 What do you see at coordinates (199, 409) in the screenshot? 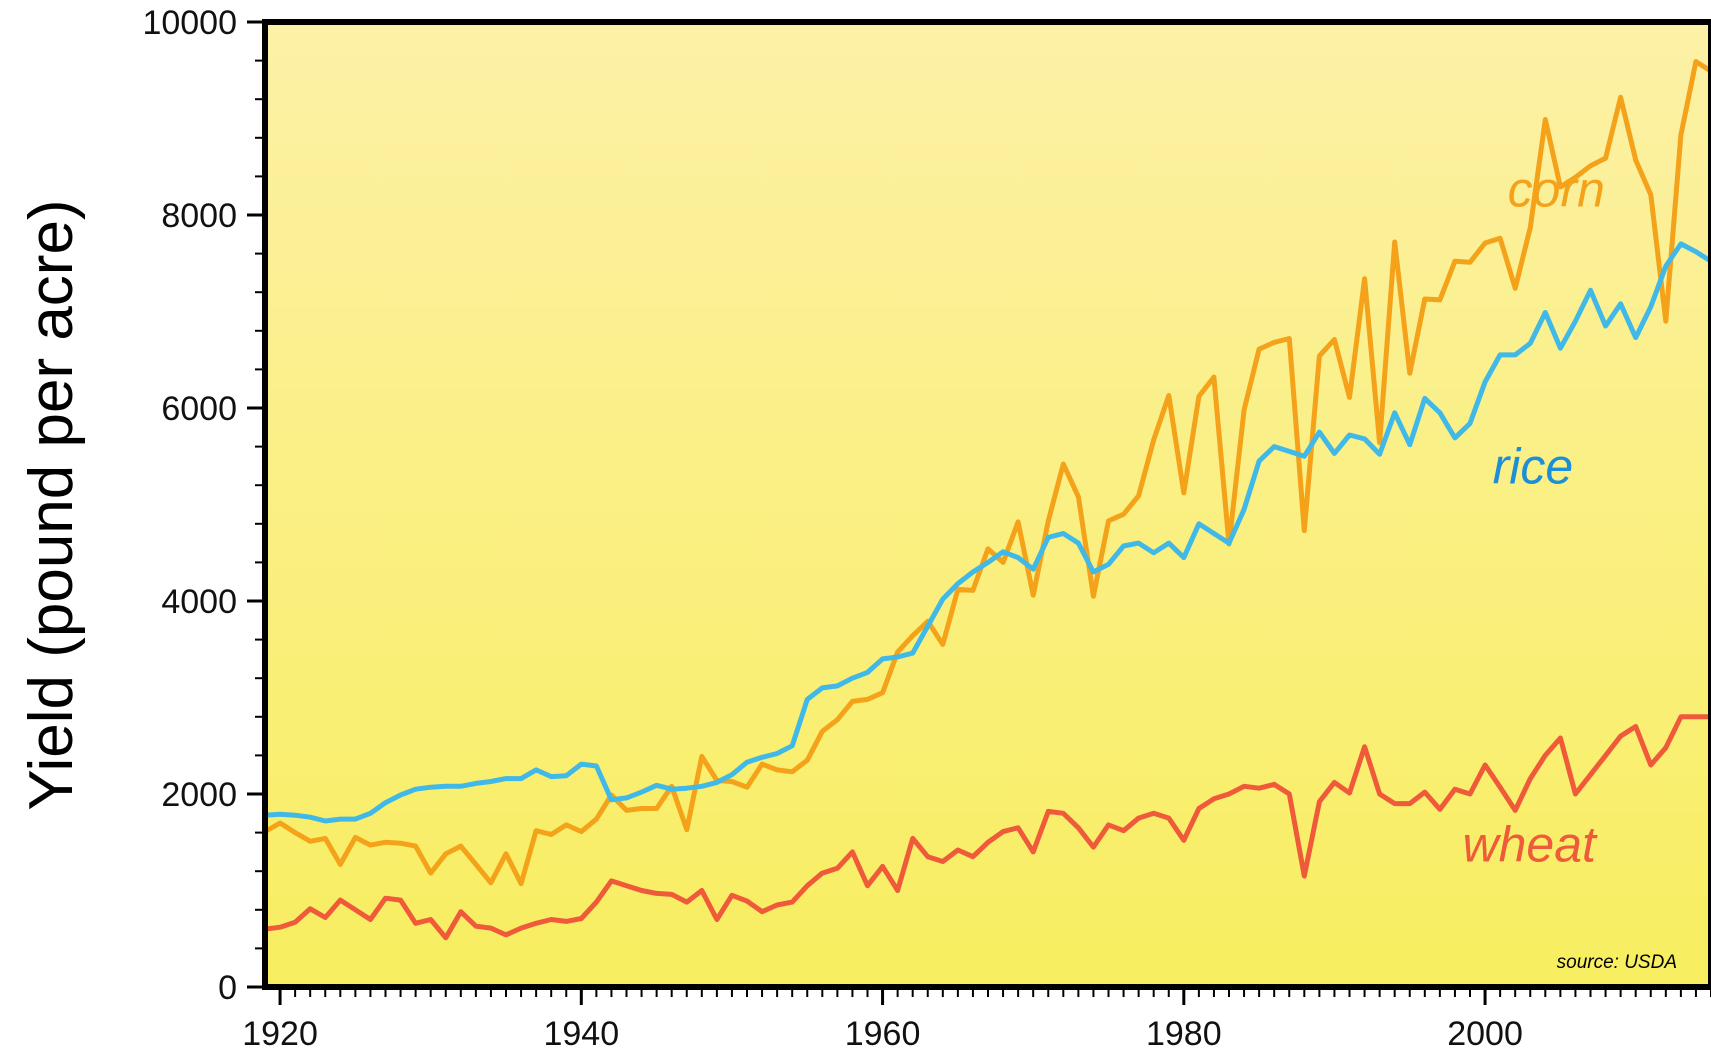
I see `y-tick-label-6000: 6000` at bounding box center [199, 409].